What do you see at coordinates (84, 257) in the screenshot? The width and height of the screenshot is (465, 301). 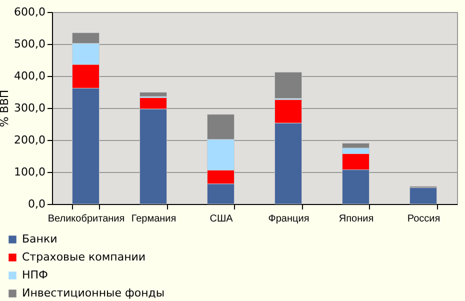 I see `legend-label: Страховые компании` at bounding box center [84, 257].